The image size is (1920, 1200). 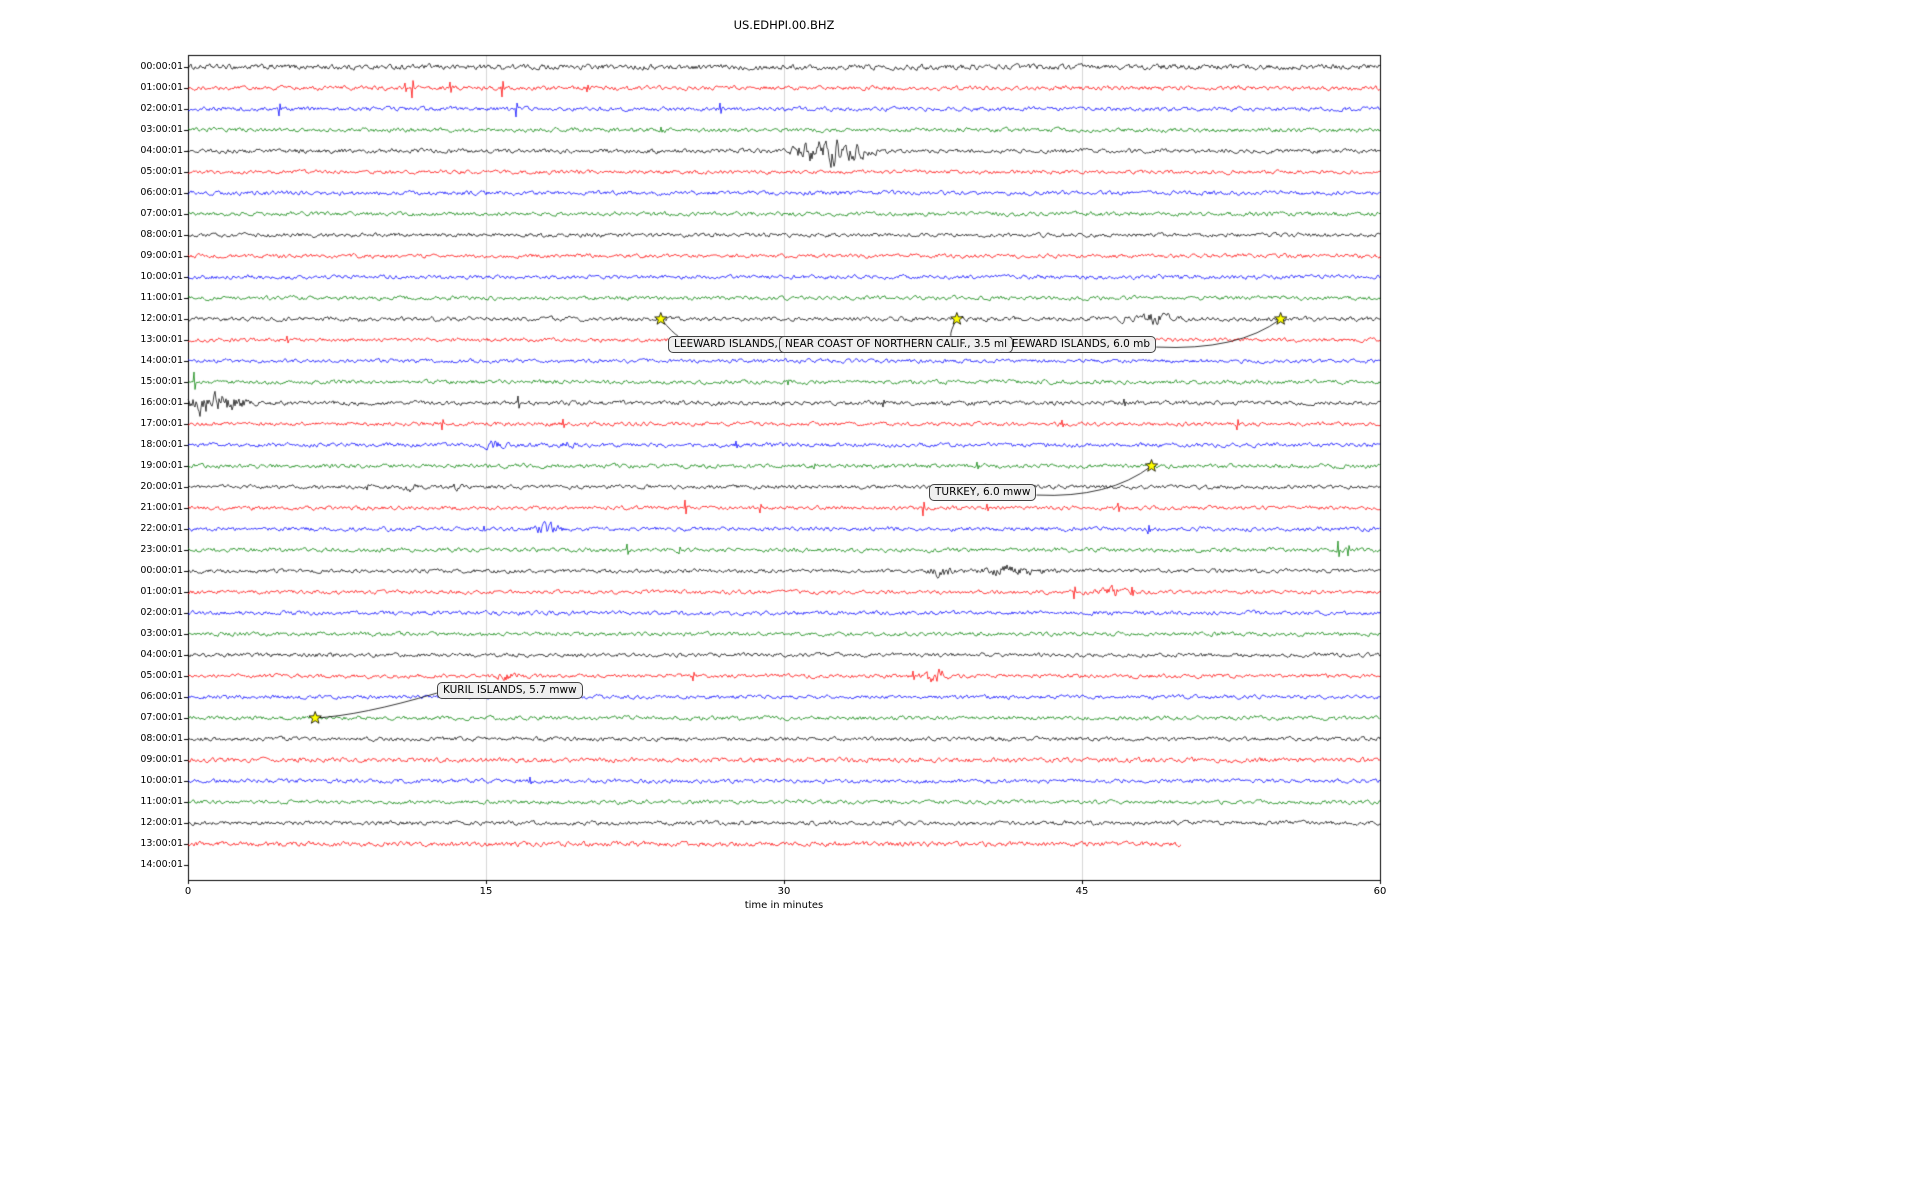 What do you see at coordinates (161, 528) in the screenshot?
I see `y-tick-label: 22:00:01` at bounding box center [161, 528].